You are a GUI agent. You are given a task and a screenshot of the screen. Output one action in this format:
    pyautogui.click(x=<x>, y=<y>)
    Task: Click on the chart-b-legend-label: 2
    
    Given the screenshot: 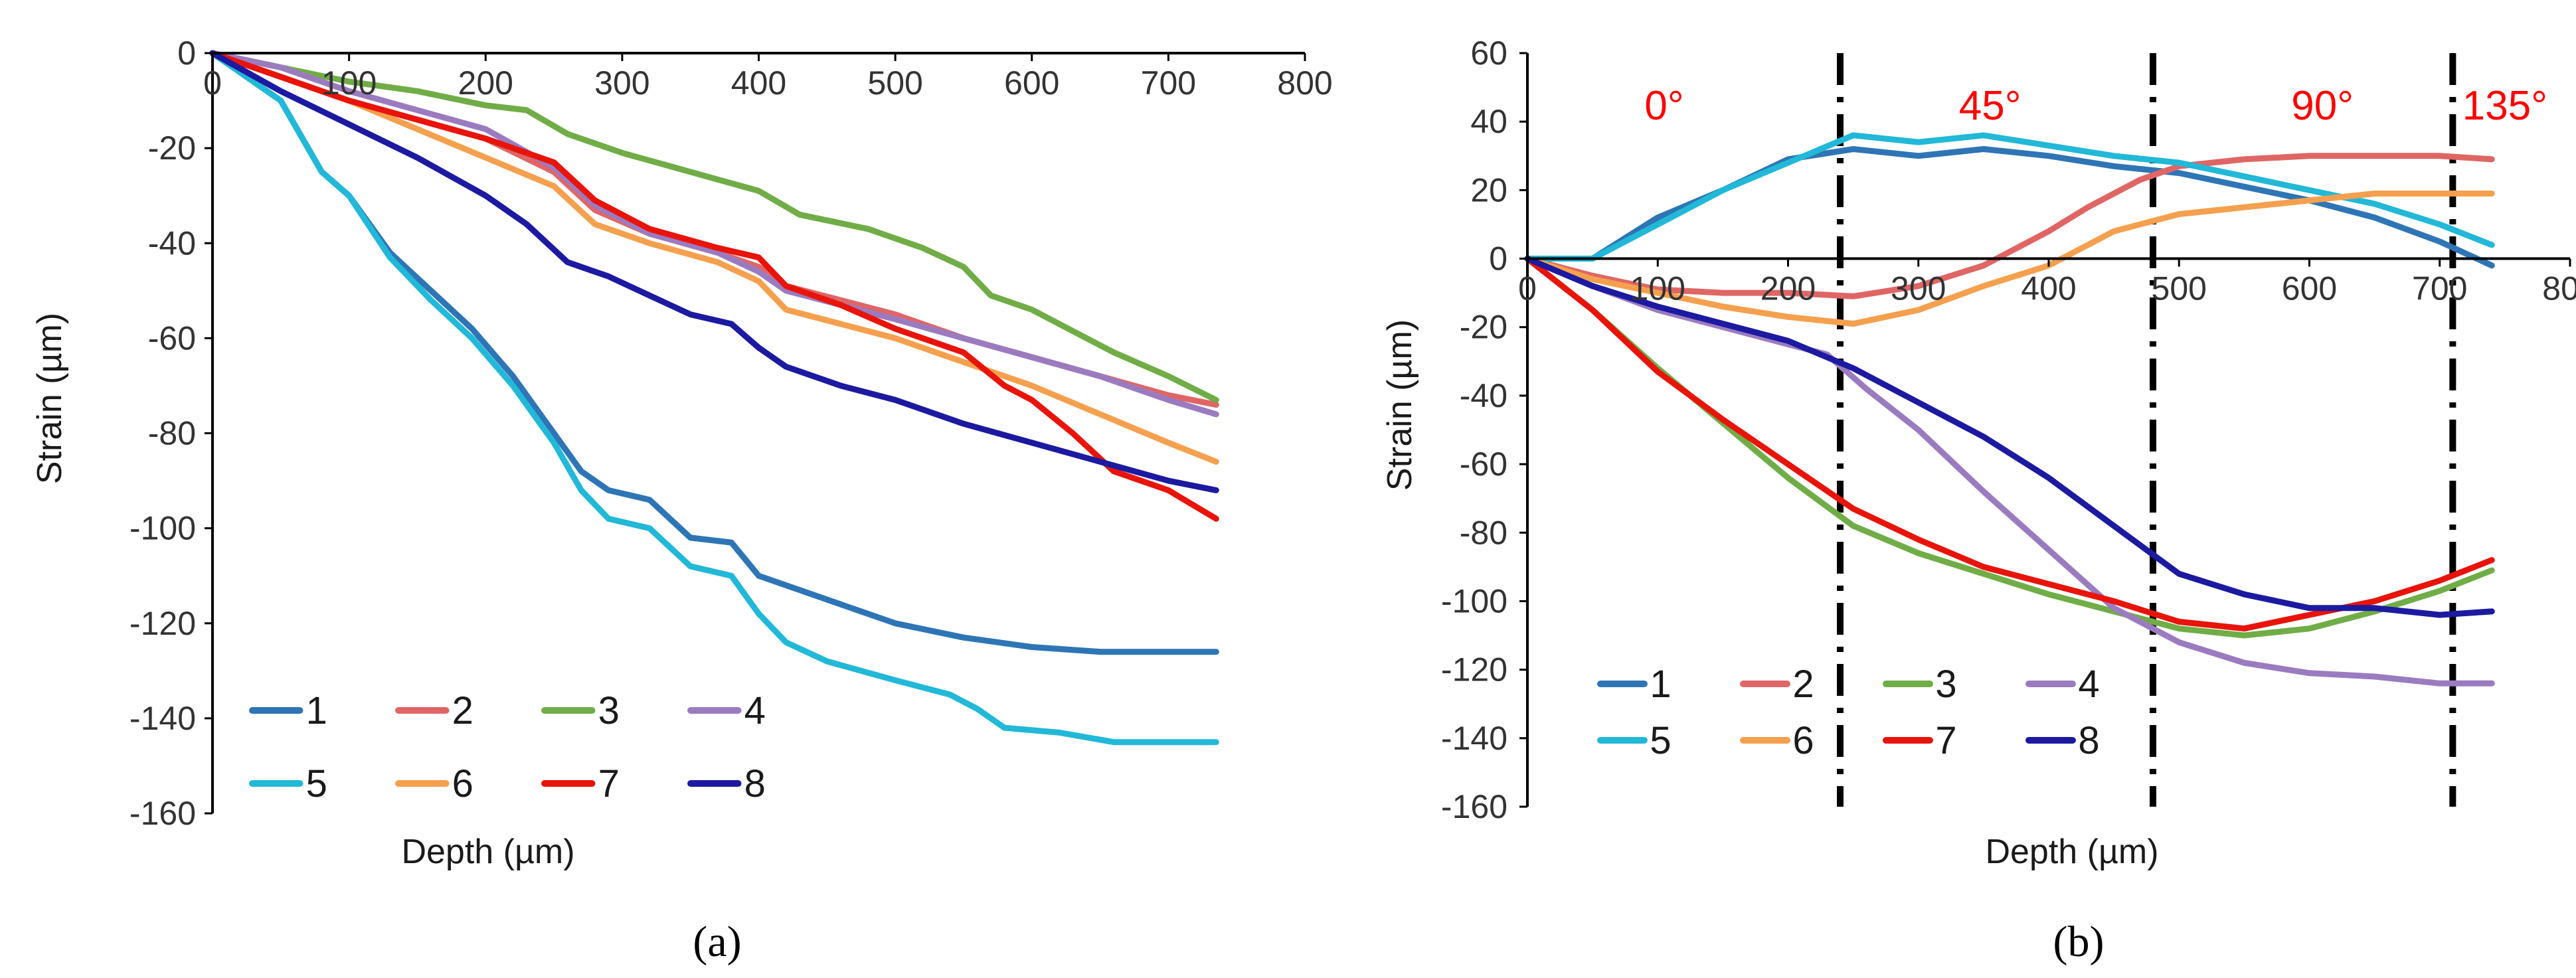 What is the action you would take?
    pyautogui.click(x=1803, y=684)
    